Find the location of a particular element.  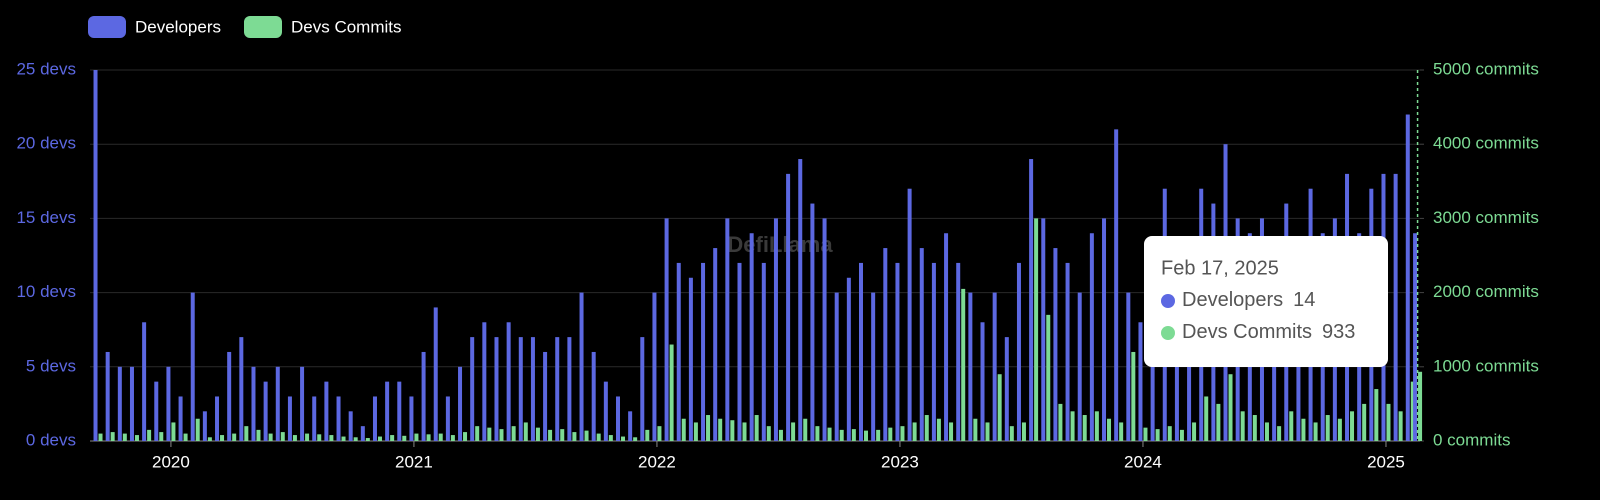

tooltip-label: Developers 14 is located at coordinates (1248, 300).